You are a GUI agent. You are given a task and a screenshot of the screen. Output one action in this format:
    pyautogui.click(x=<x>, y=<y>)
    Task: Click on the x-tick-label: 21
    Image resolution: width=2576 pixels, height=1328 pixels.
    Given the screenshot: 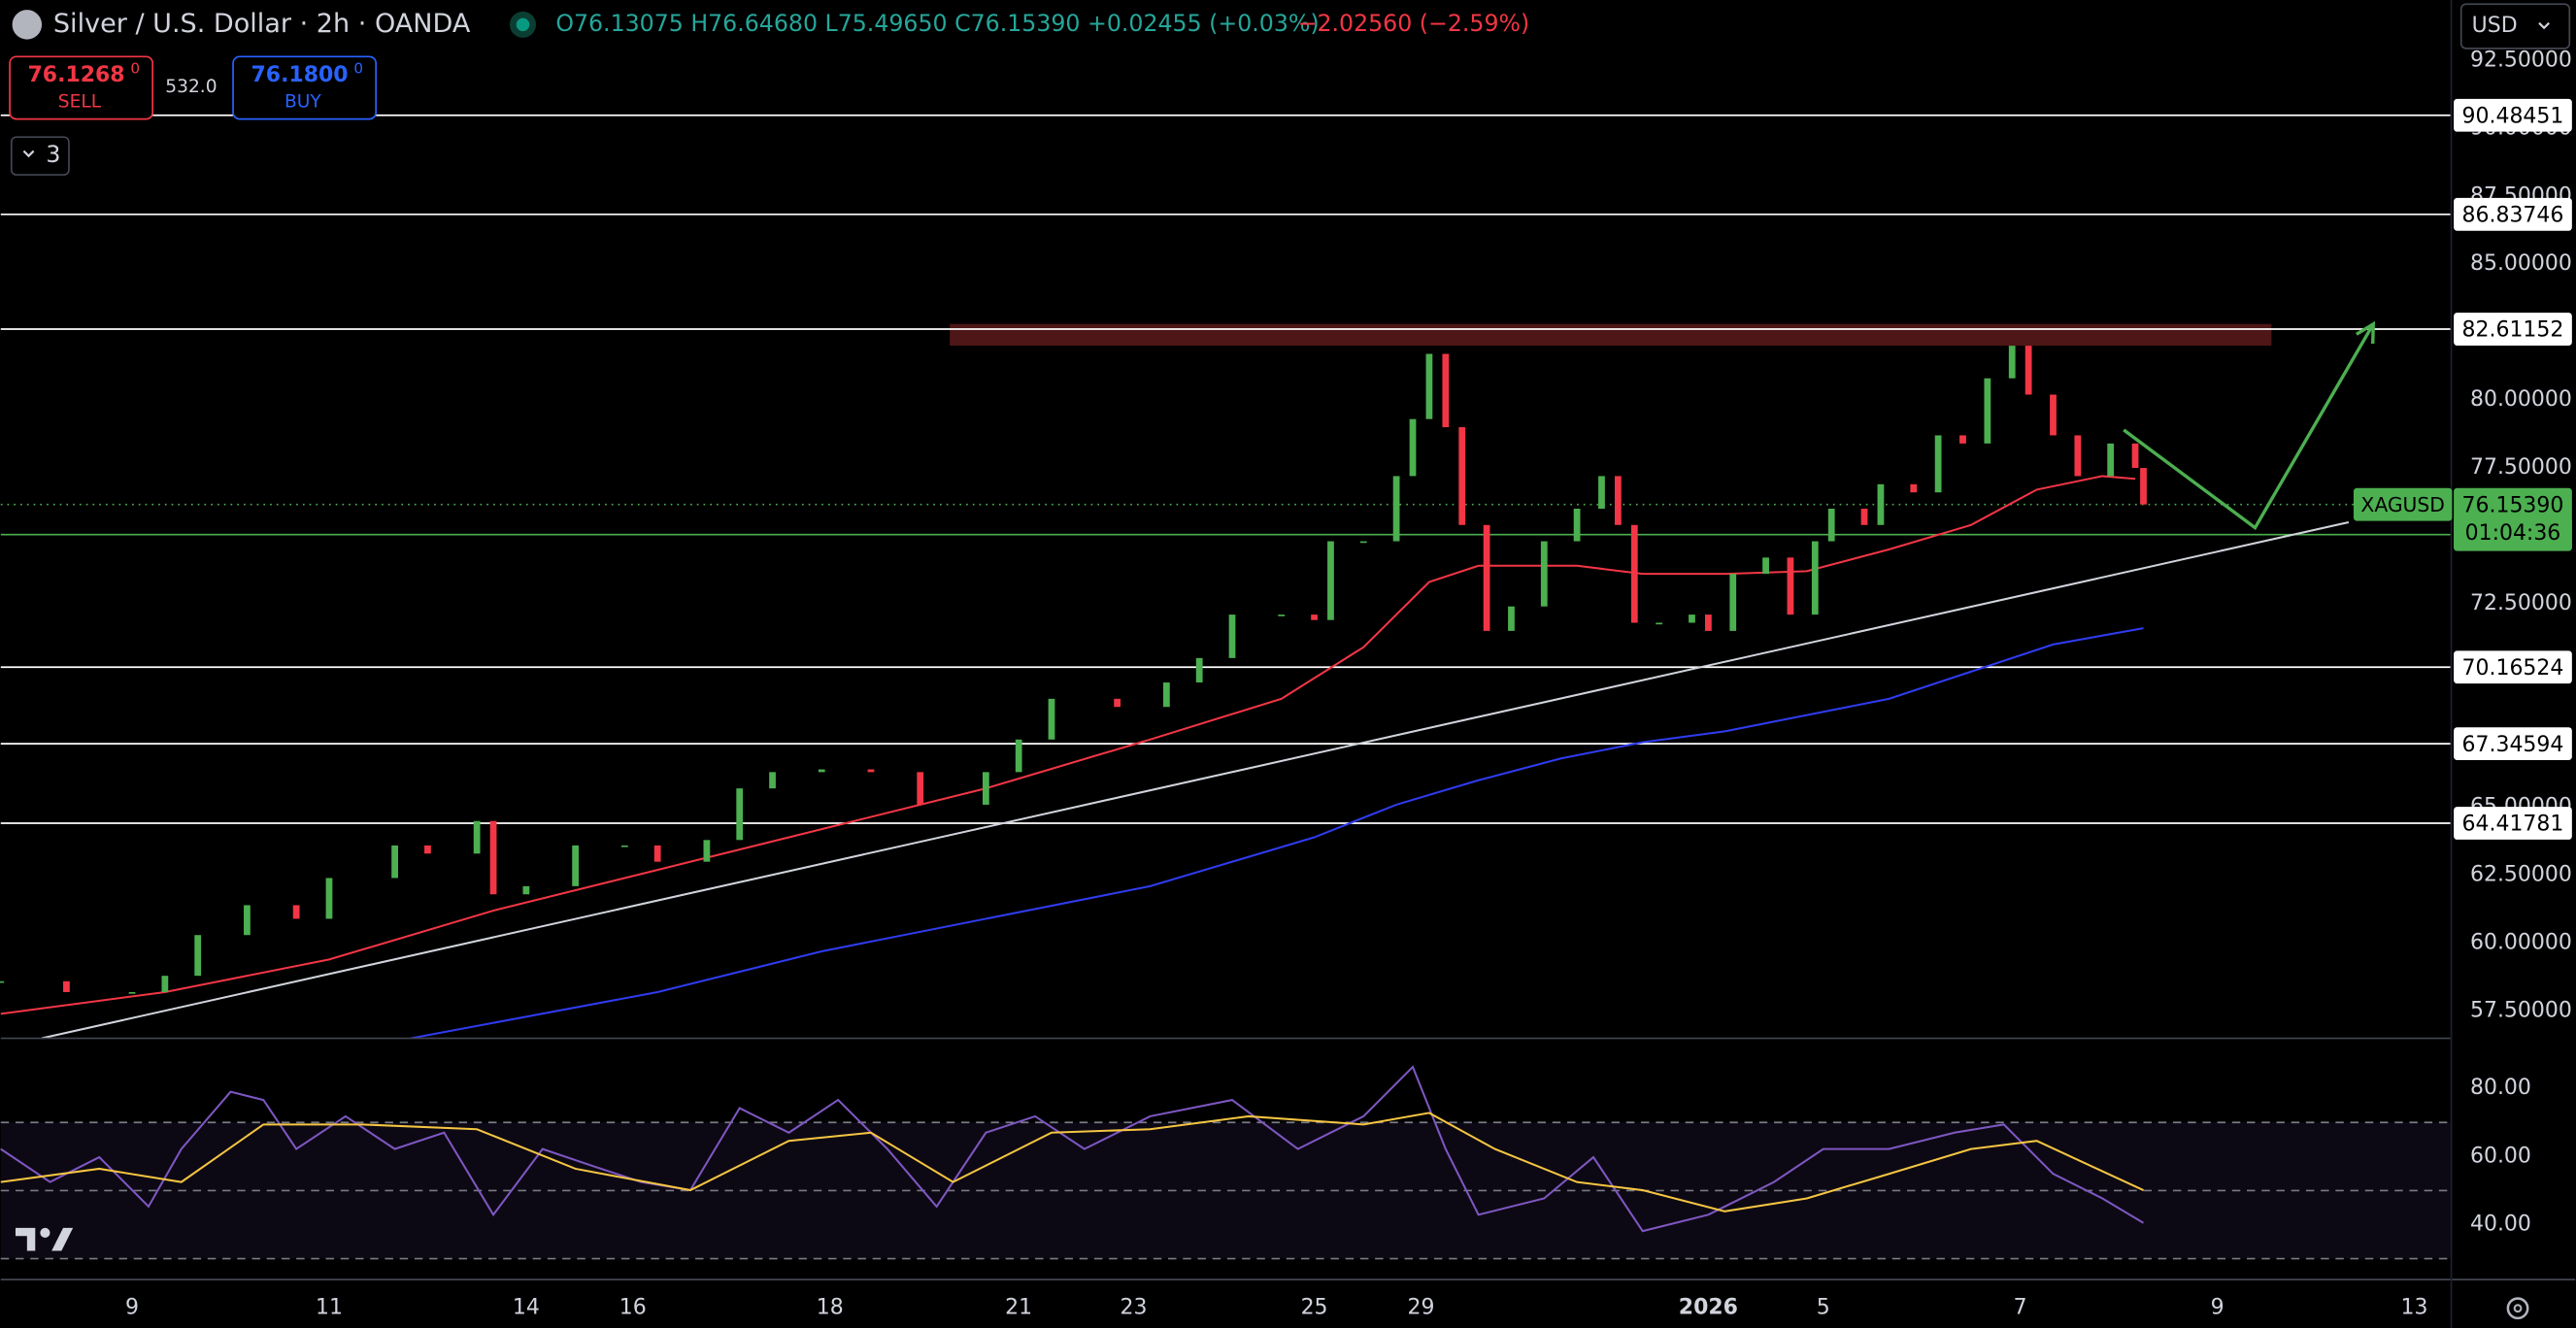 What is the action you would take?
    pyautogui.click(x=1019, y=1308)
    